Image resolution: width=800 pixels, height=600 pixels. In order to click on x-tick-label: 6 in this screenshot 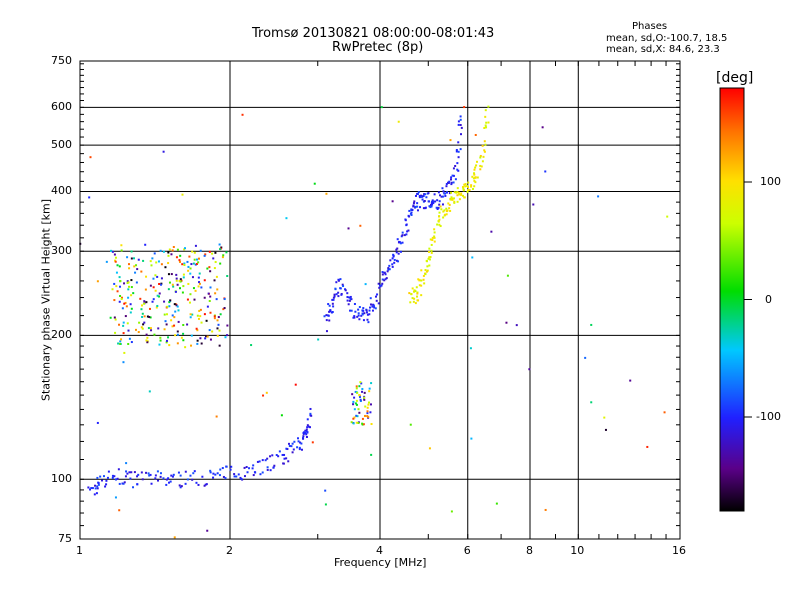, I will do `click(467, 550)`.